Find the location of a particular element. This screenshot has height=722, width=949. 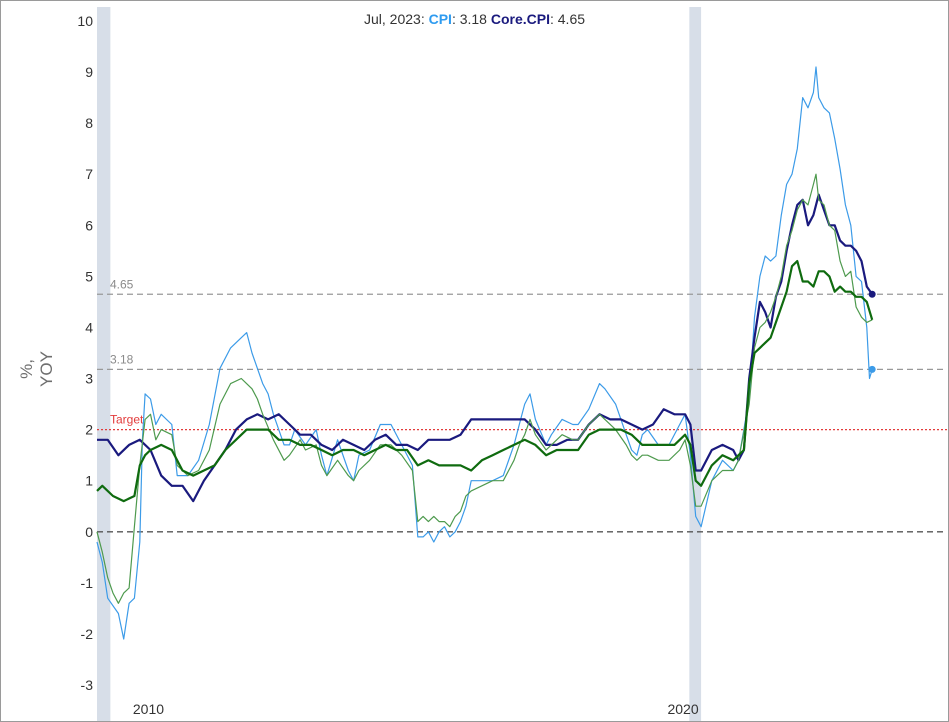

y-tick-label: 7 is located at coordinates (89, 174).